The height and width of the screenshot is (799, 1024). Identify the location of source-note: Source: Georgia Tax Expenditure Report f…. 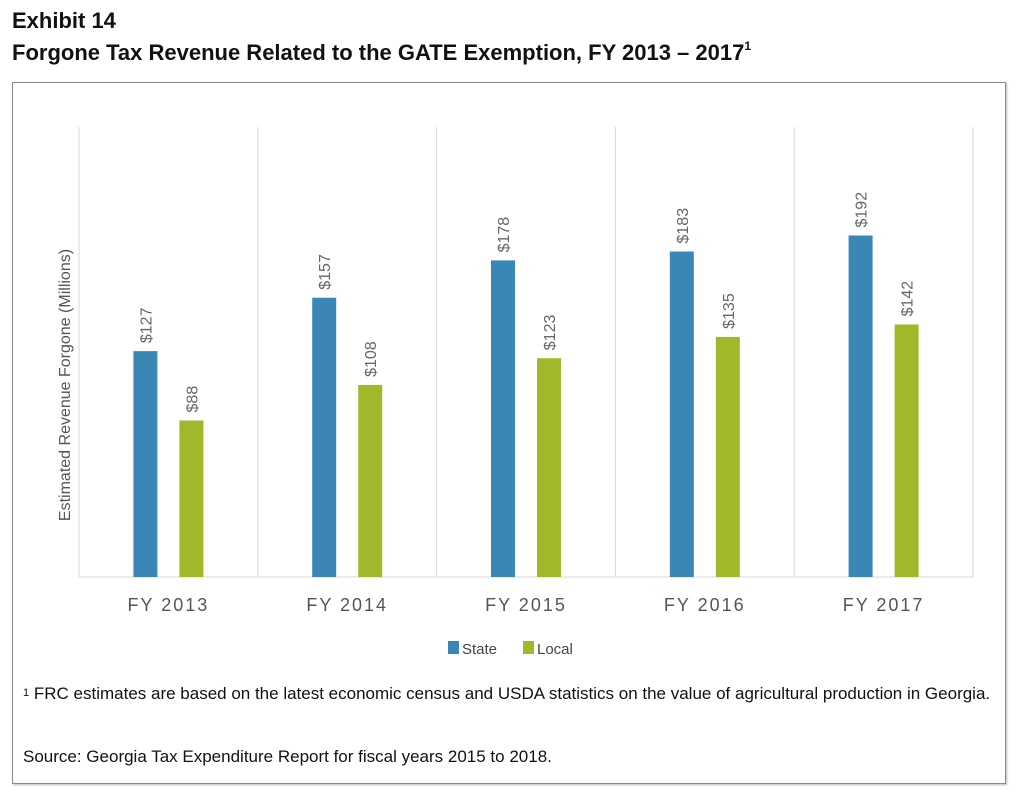
(287, 756).